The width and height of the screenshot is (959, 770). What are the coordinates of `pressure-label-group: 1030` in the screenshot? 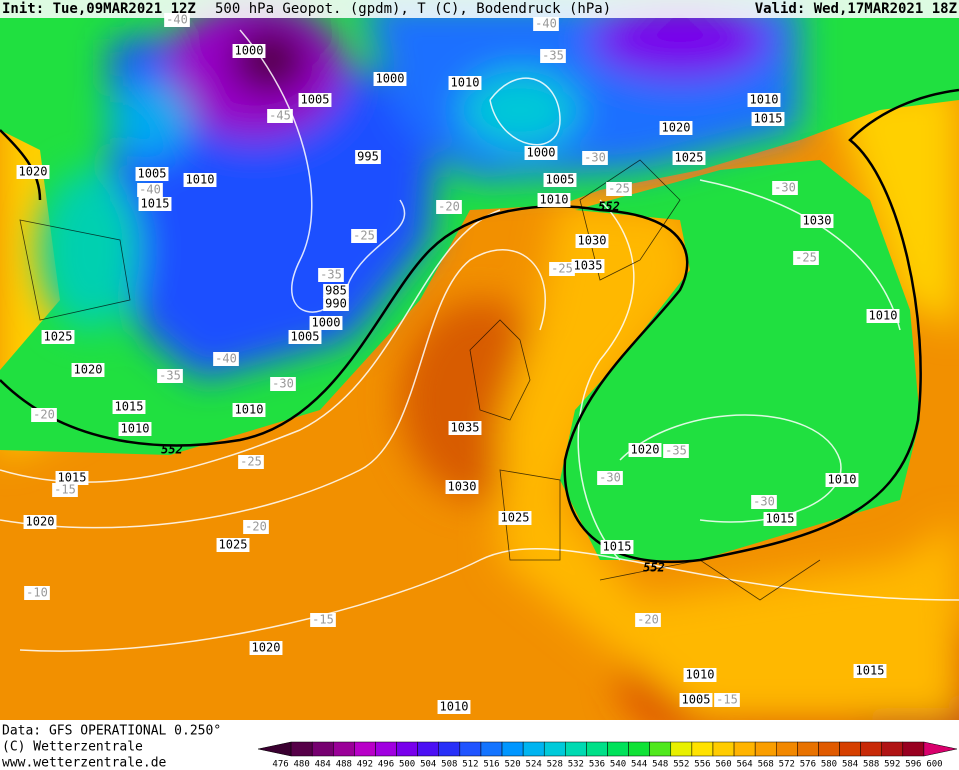 It's located at (462, 487).